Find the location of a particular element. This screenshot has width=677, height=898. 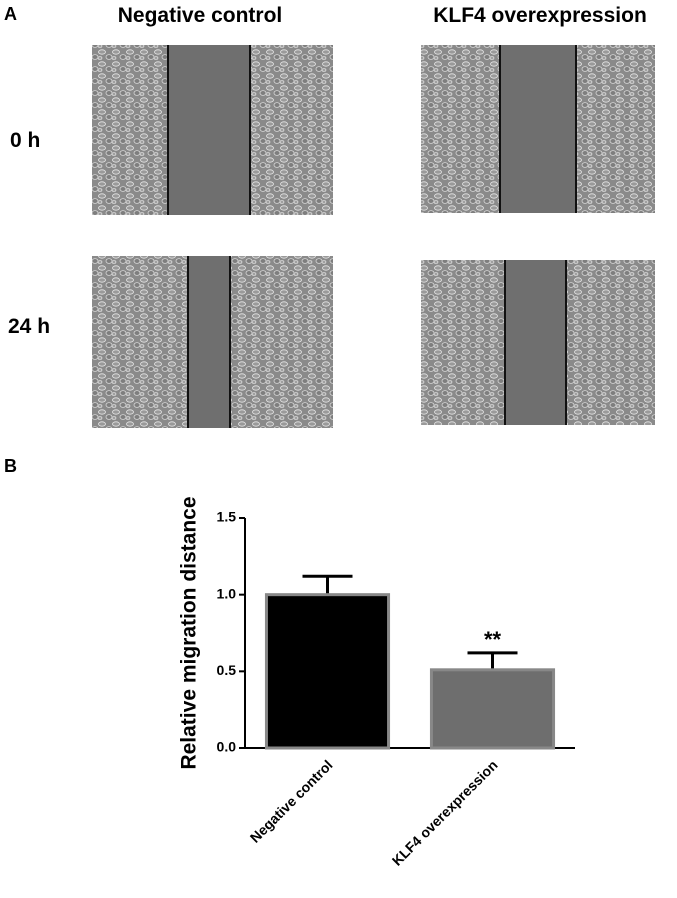

x-tick-label: Negative control is located at coordinates (291, 801).